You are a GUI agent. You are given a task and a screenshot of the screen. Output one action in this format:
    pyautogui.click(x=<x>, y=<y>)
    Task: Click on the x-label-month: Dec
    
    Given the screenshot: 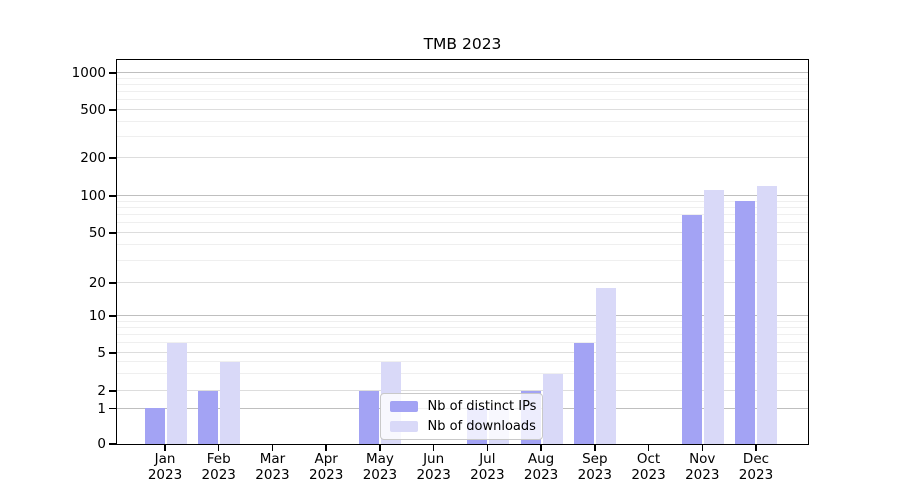 What is the action you would take?
    pyautogui.click(x=756, y=459)
    